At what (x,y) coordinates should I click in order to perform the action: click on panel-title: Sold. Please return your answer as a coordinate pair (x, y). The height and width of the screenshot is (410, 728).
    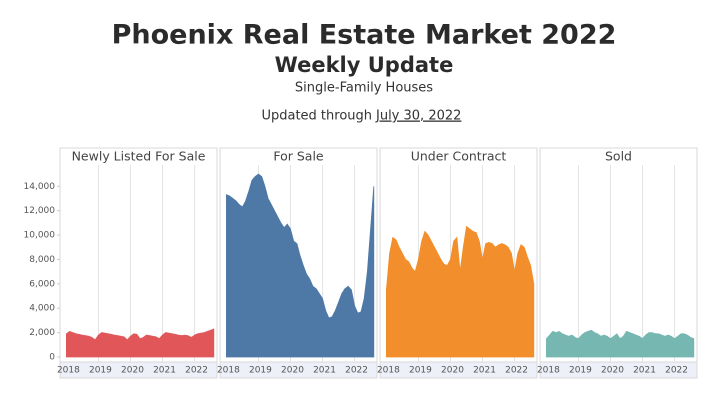
    Looking at the image, I should click on (618, 156).